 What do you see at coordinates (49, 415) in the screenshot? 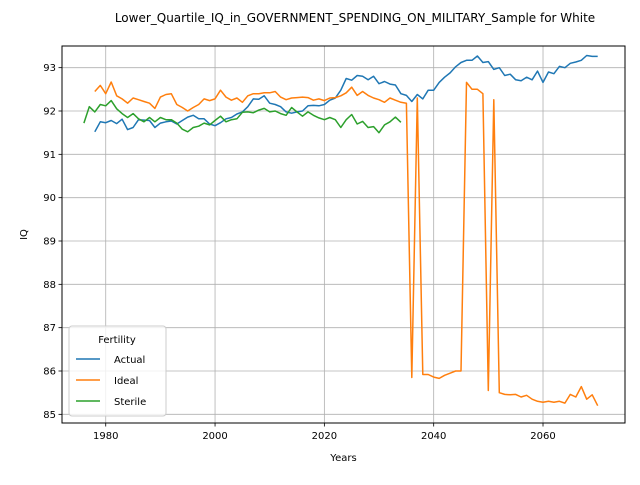
I see `y-tick-label: 85` at bounding box center [49, 415].